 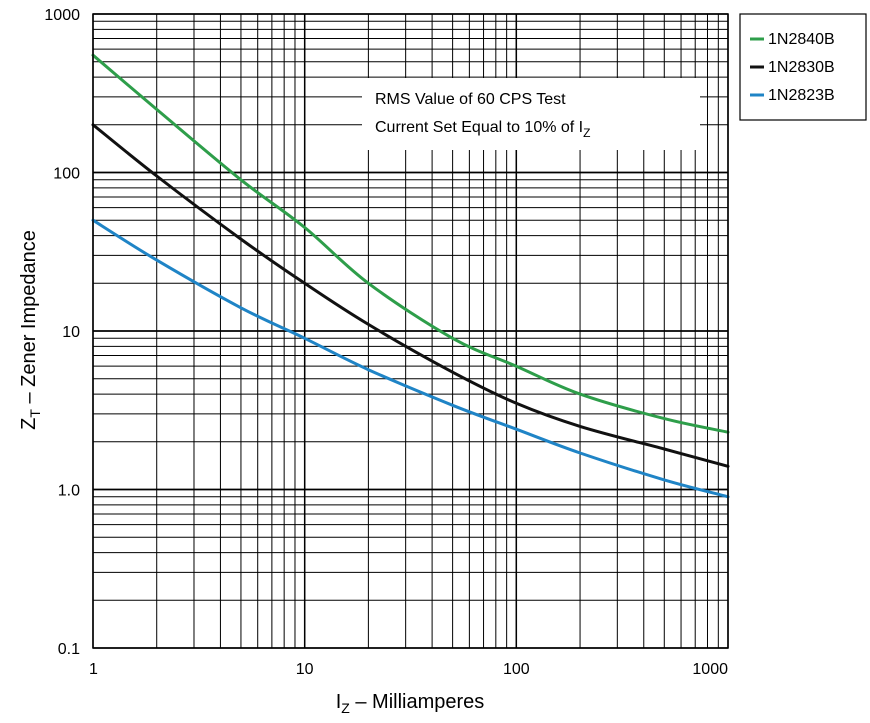 I want to click on x-tick-labels: 1 10 100 1000, so click(x=408, y=669).